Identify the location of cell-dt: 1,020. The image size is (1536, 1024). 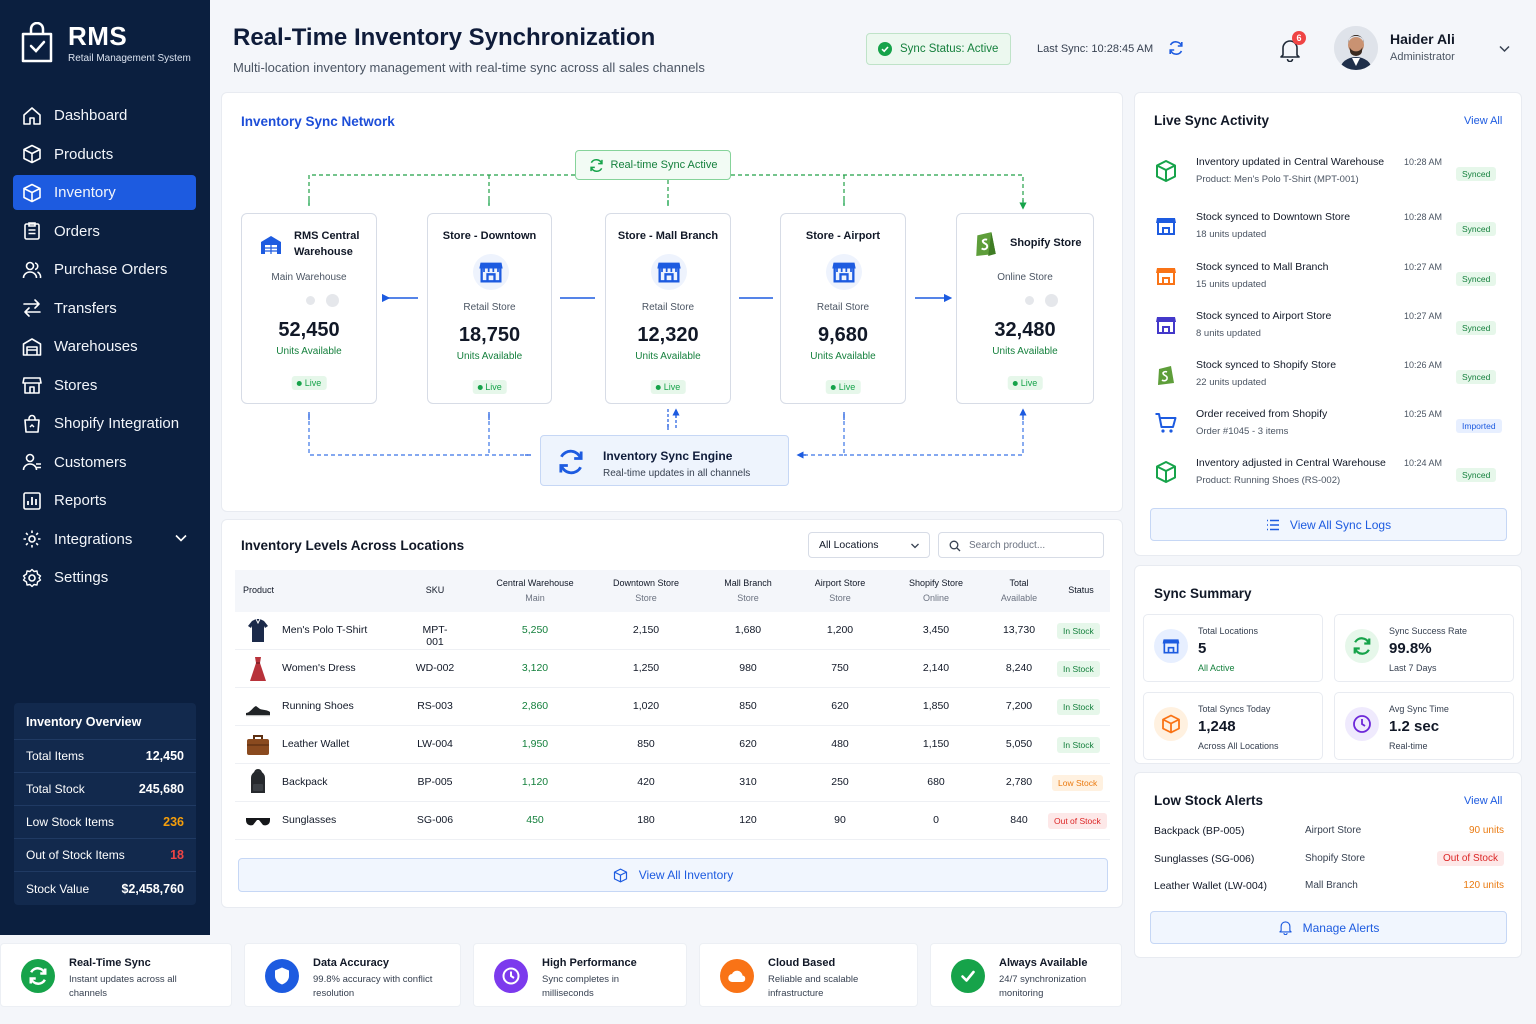
(646, 706).